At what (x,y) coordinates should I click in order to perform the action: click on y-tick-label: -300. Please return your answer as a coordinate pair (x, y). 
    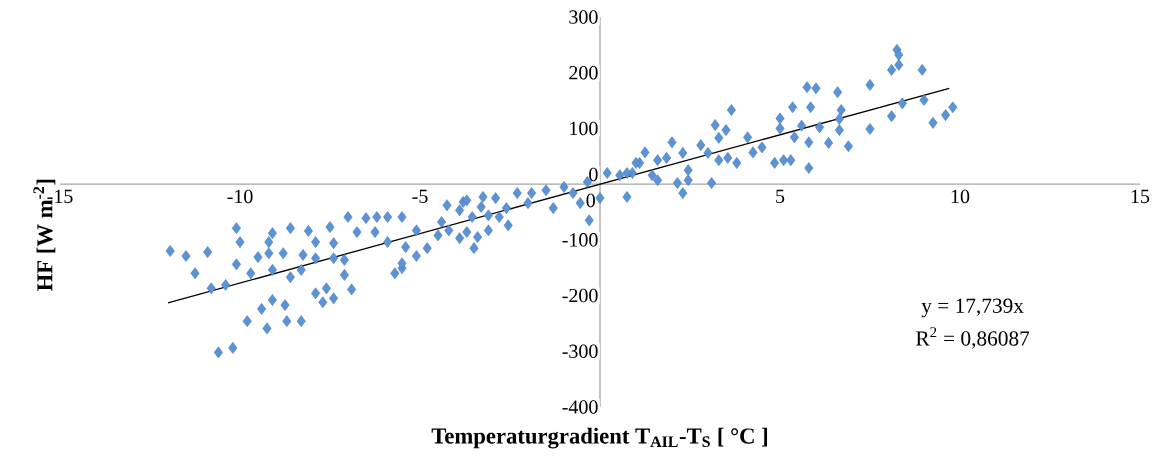
    Looking at the image, I should click on (580, 351).